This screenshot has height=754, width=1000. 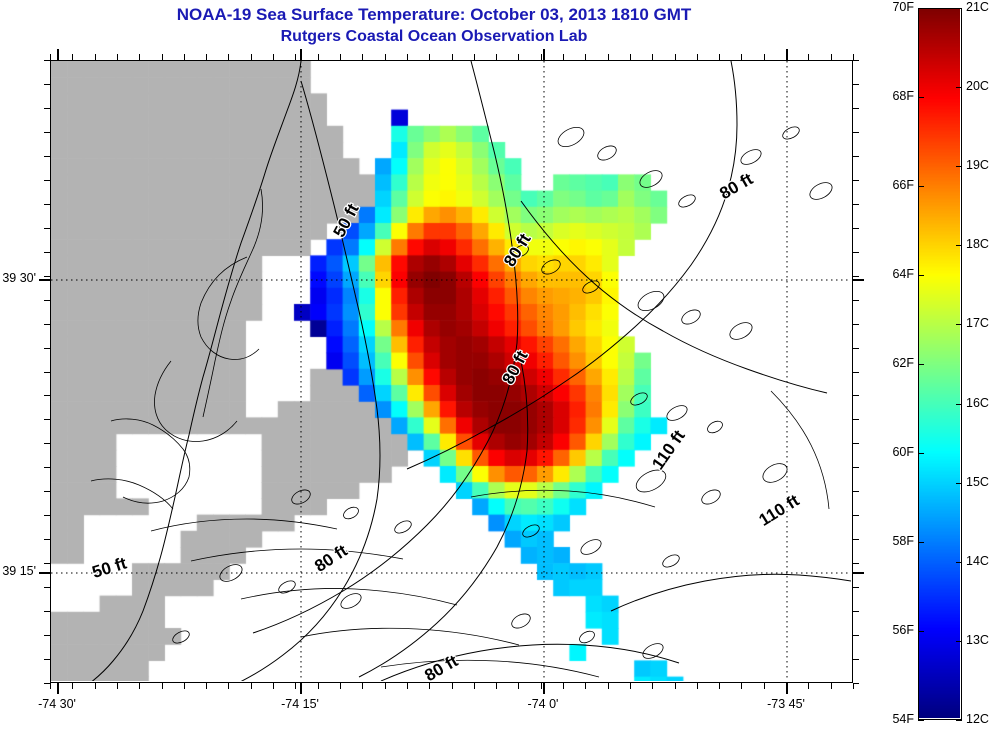 I want to click on coastline-south-inlet, so click(x=132, y=494).